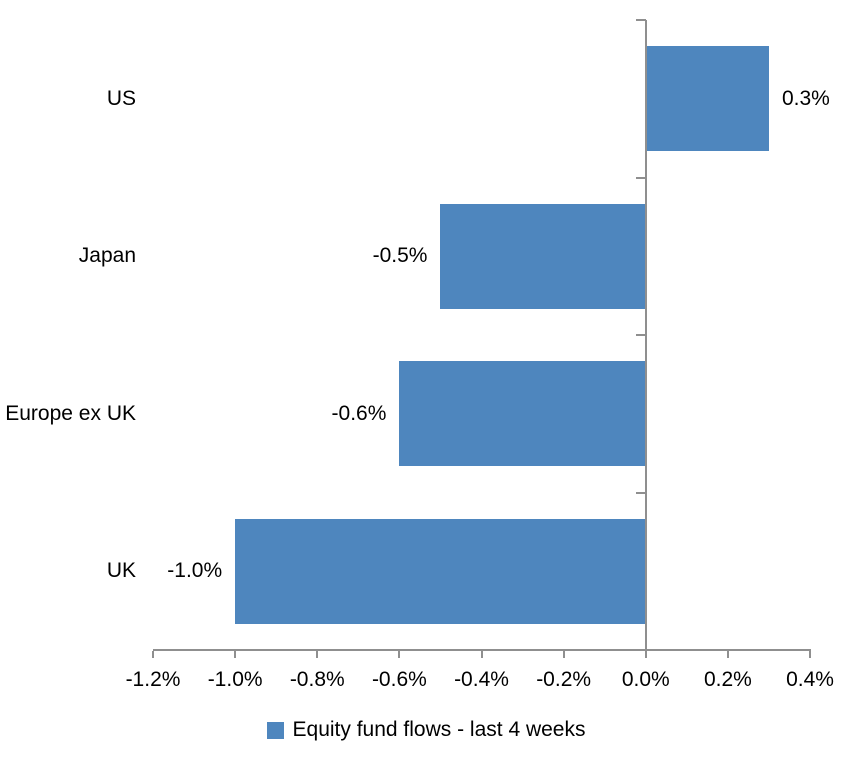 This screenshot has width=852, height=757. What do you see at coordinates (70, 413) in the screenshot?
I see `category-label: Europe ex UK` at bounding box center [70, 413].